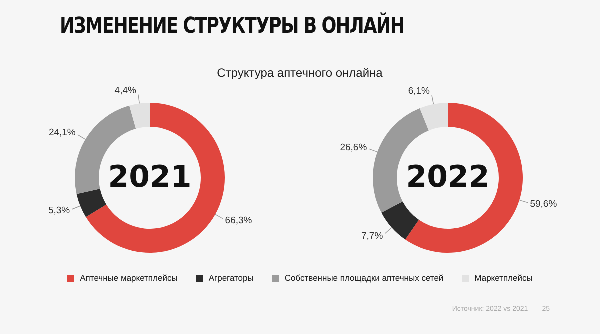 The height and width of the screenshot is (334, 600). I want to click on legend-label: Агрегаторы, so click(231, 278).